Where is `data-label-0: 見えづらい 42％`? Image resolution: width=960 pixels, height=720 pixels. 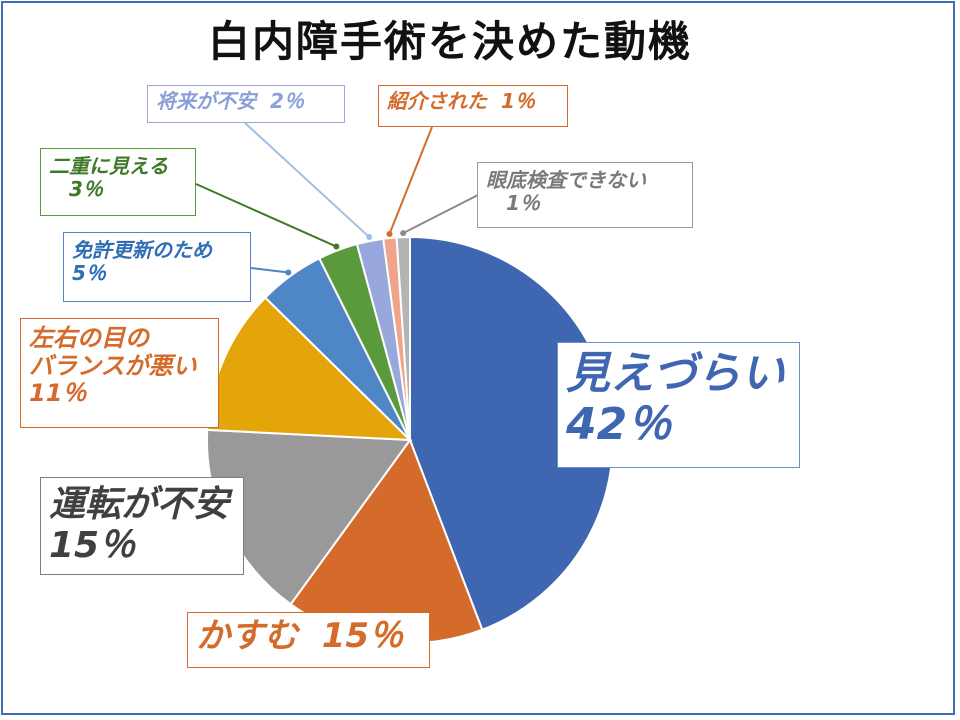
data-label-0: 見えづらい 42％ is located at coordinates (678, 405).